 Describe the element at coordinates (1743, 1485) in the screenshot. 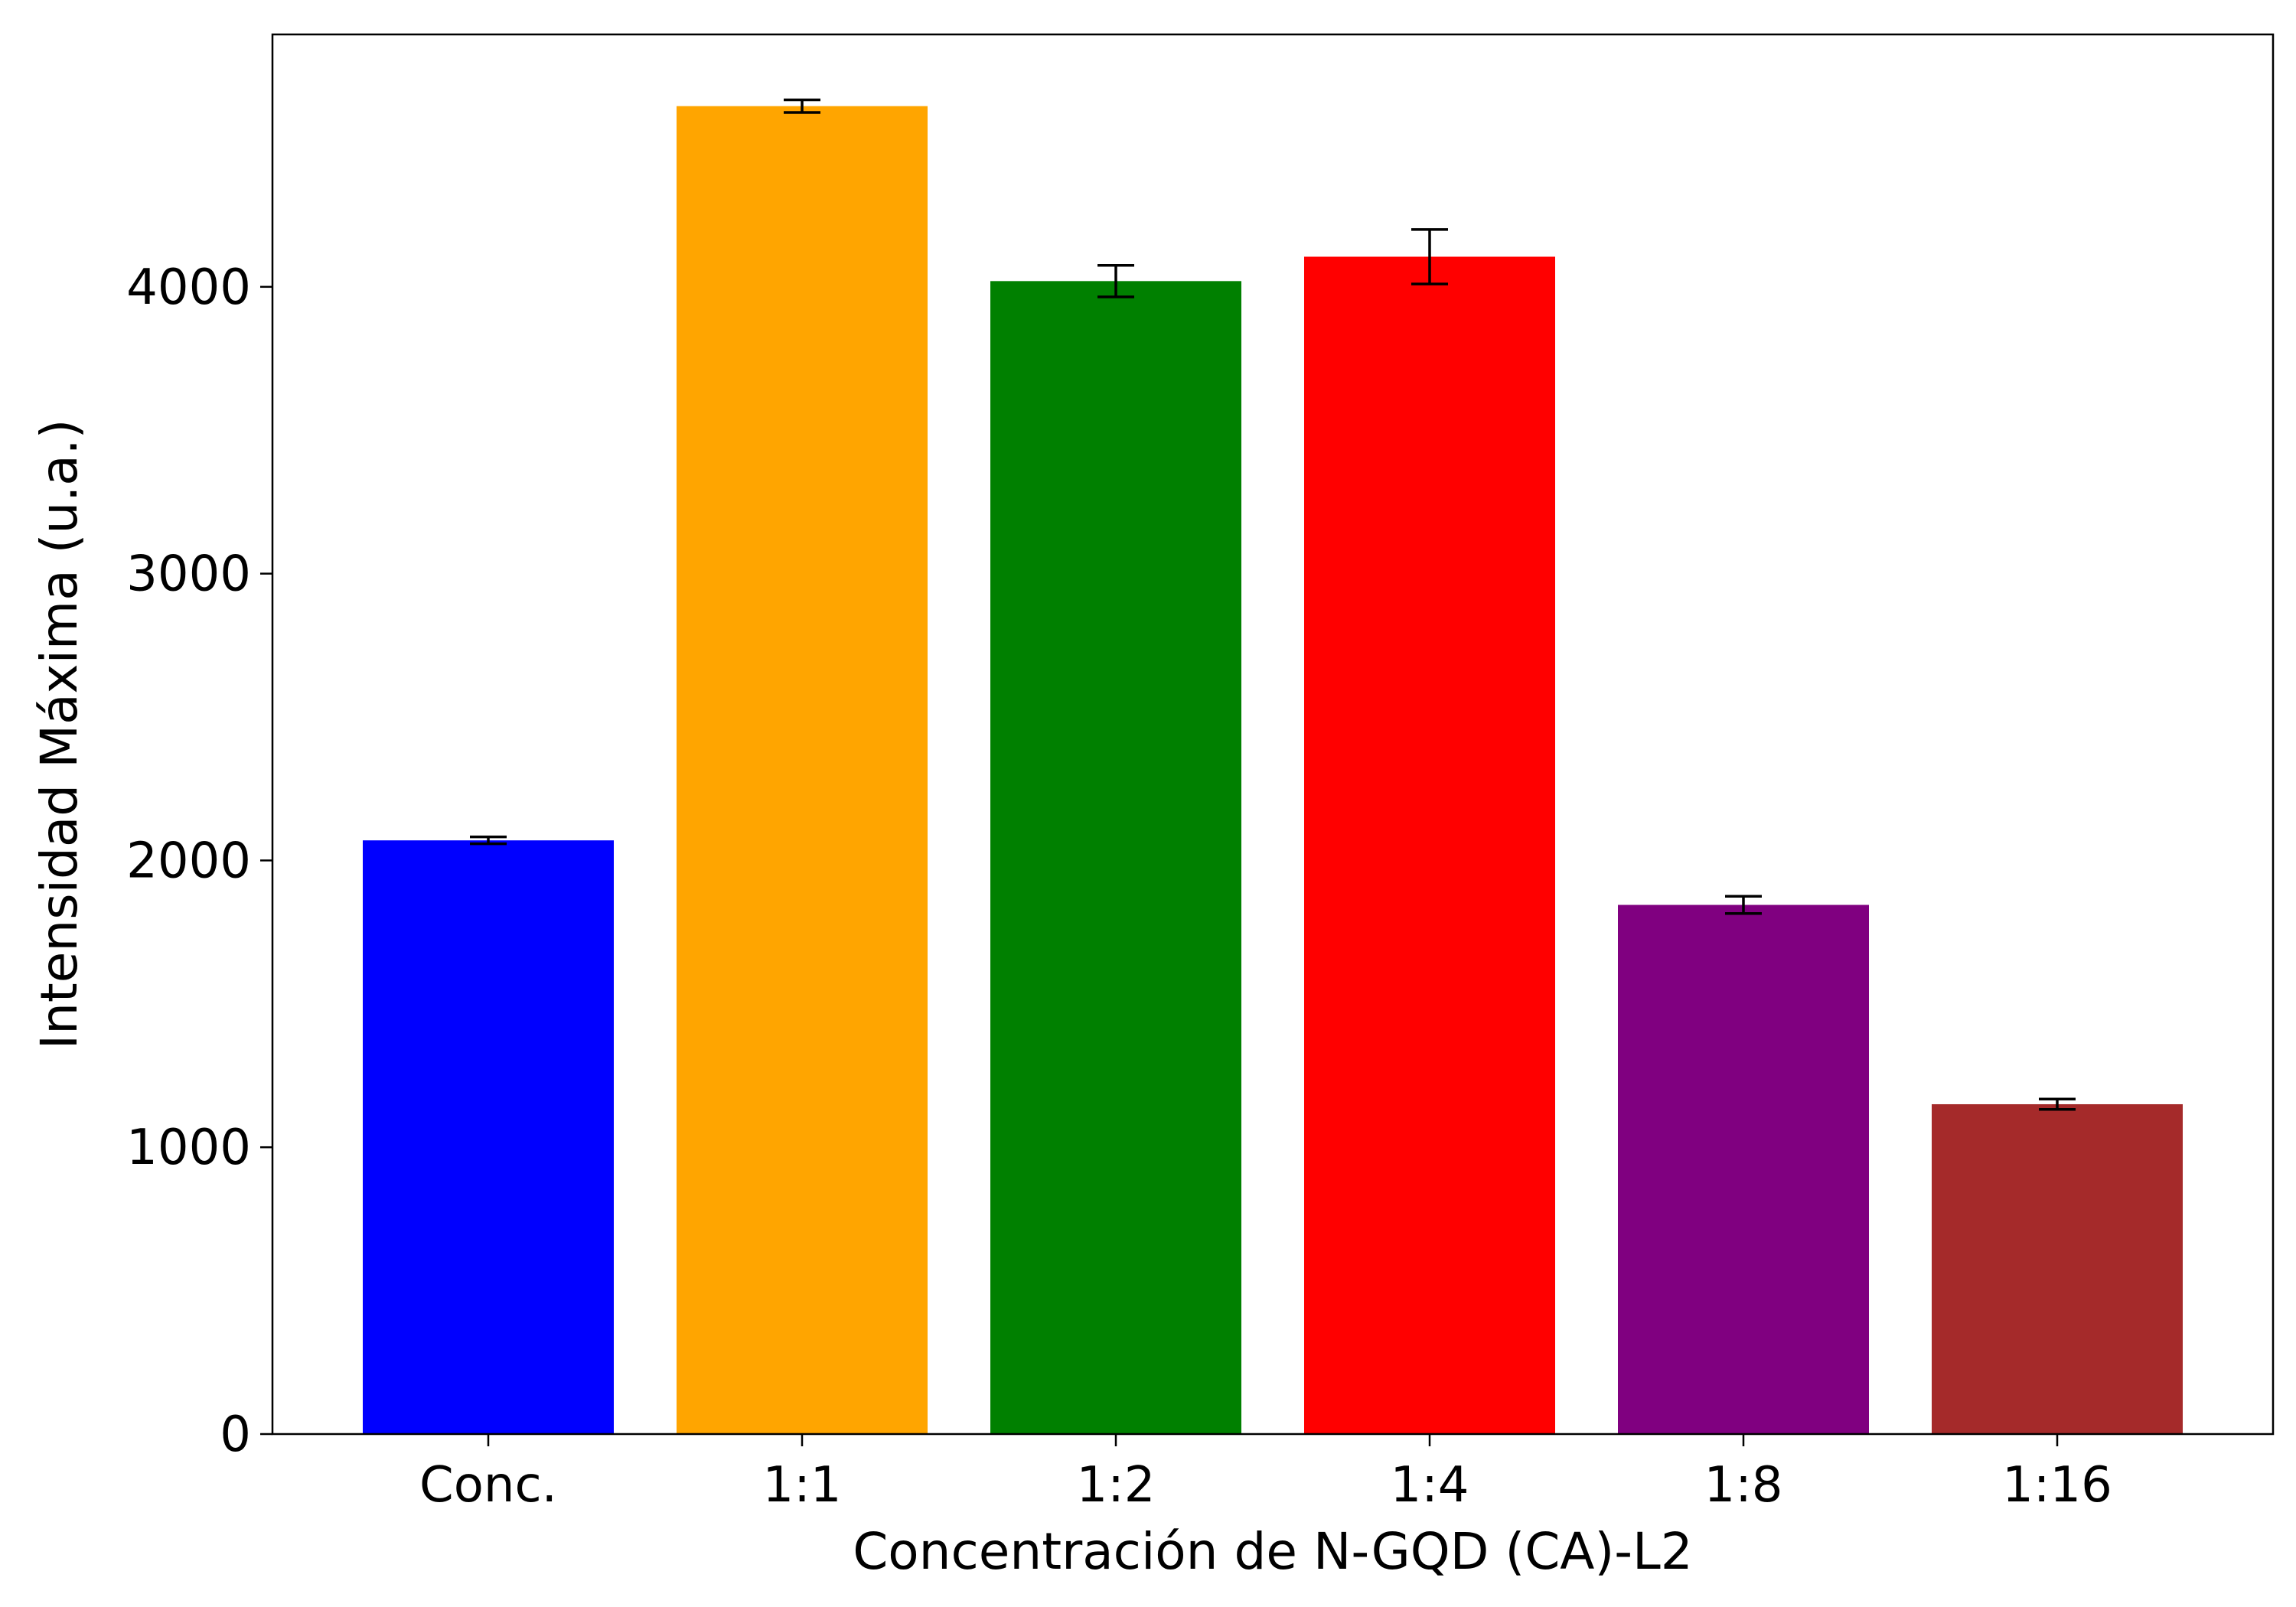

I see `x-tick-label: 1:8` at that location.